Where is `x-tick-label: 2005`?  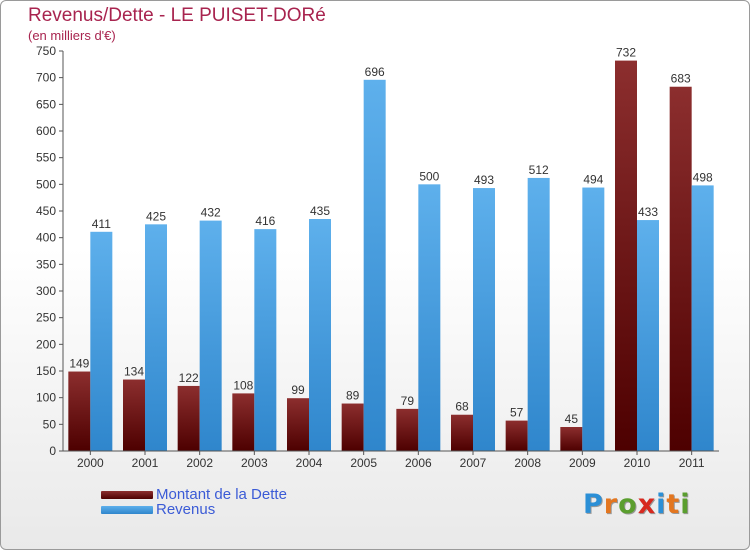
x-tick-label: 2005 is located at coordinates (363, 463).